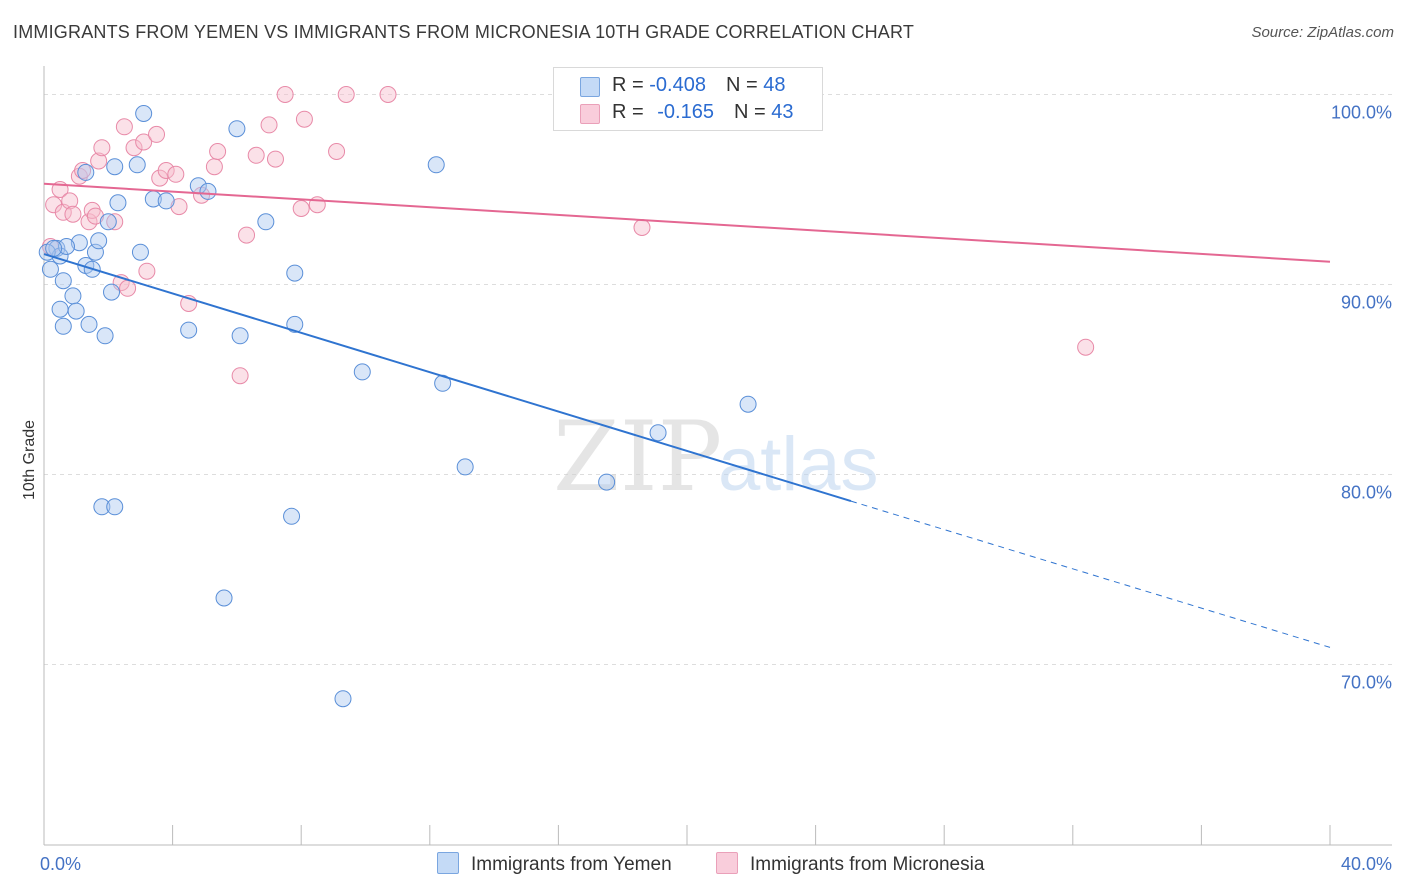 This screenshot has height=892, width=1406. Describe the element at coordinates (687, 222) in the screenshot. I see `micronesia-trend-line` at that location.